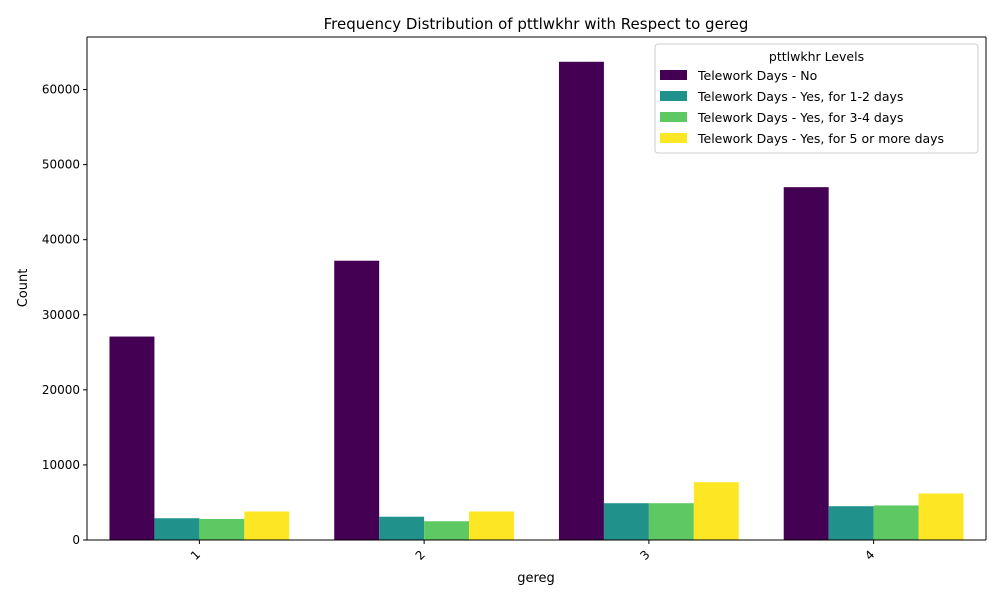 This screenshot has width=1000, height=604. Describe the element at coordinates (820, 138) in the screenshot. I see `legend-entry-4: Telework Days - Yes, for 5 or more days` at that location.